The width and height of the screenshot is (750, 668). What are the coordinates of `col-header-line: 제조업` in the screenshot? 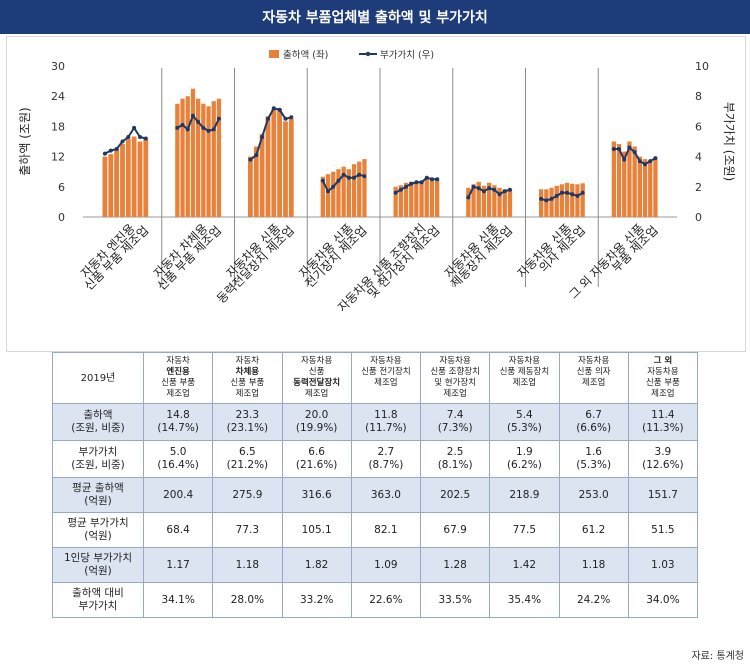 It's located at (386, 383).